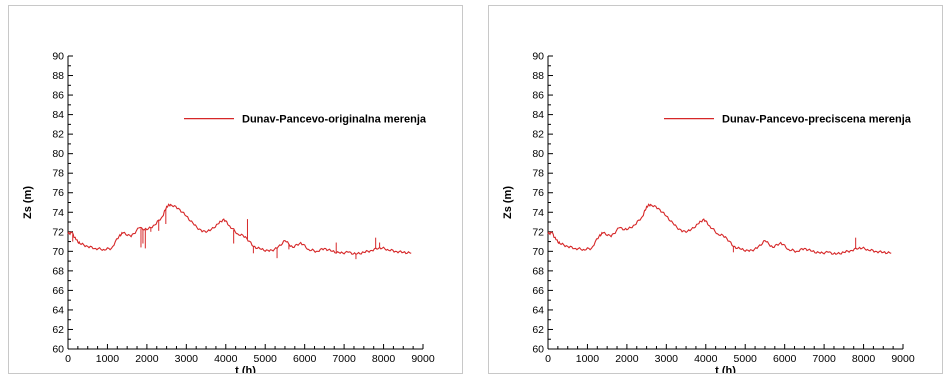  Describe the element at coordinates (334, 120) in the screenshot. I see `legend-label: Dunav-Pancevo-originalna merenja` at that location.